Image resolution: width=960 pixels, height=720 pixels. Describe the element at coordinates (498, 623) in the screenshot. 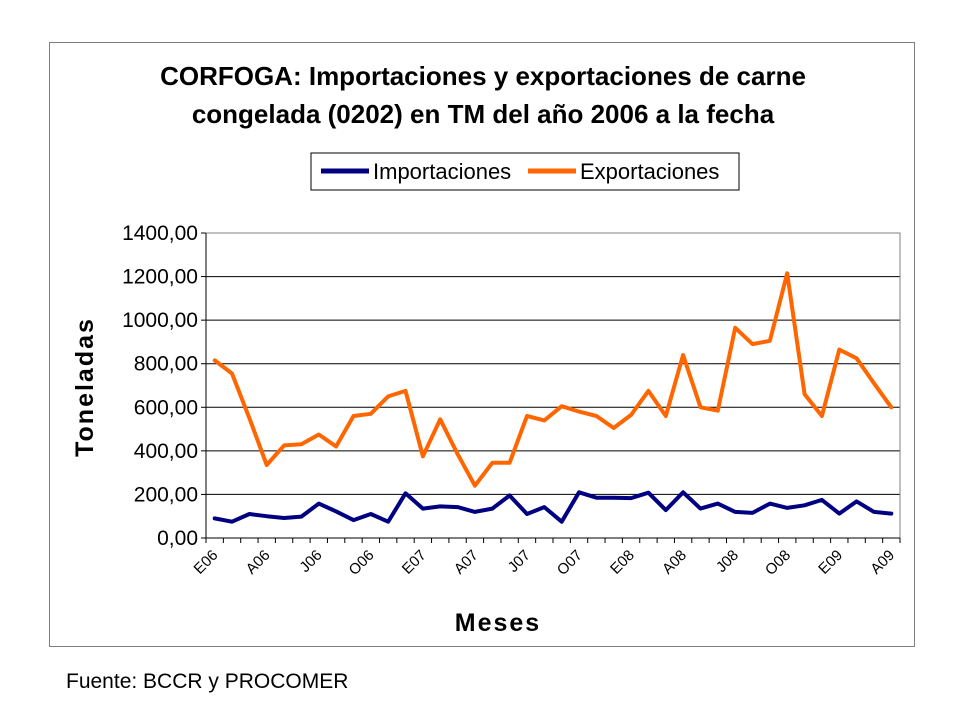

I see `x-axis-label: Meses` at that location.